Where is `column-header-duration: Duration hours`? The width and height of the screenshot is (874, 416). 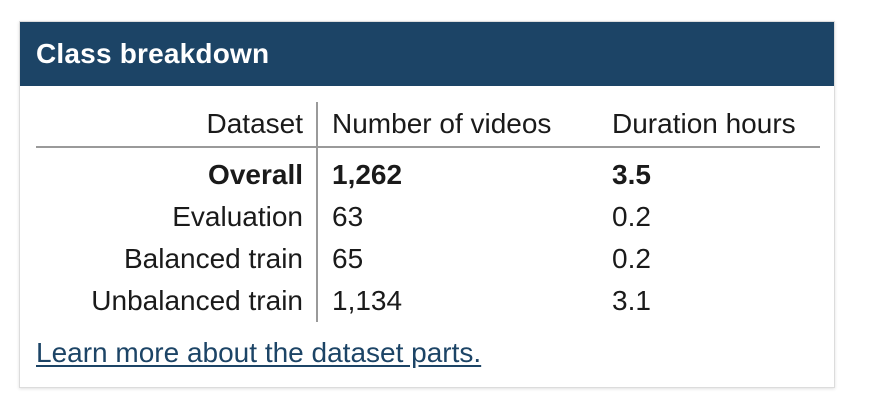 column-header-duration: Duration hours is located at coordinates (716, 125).